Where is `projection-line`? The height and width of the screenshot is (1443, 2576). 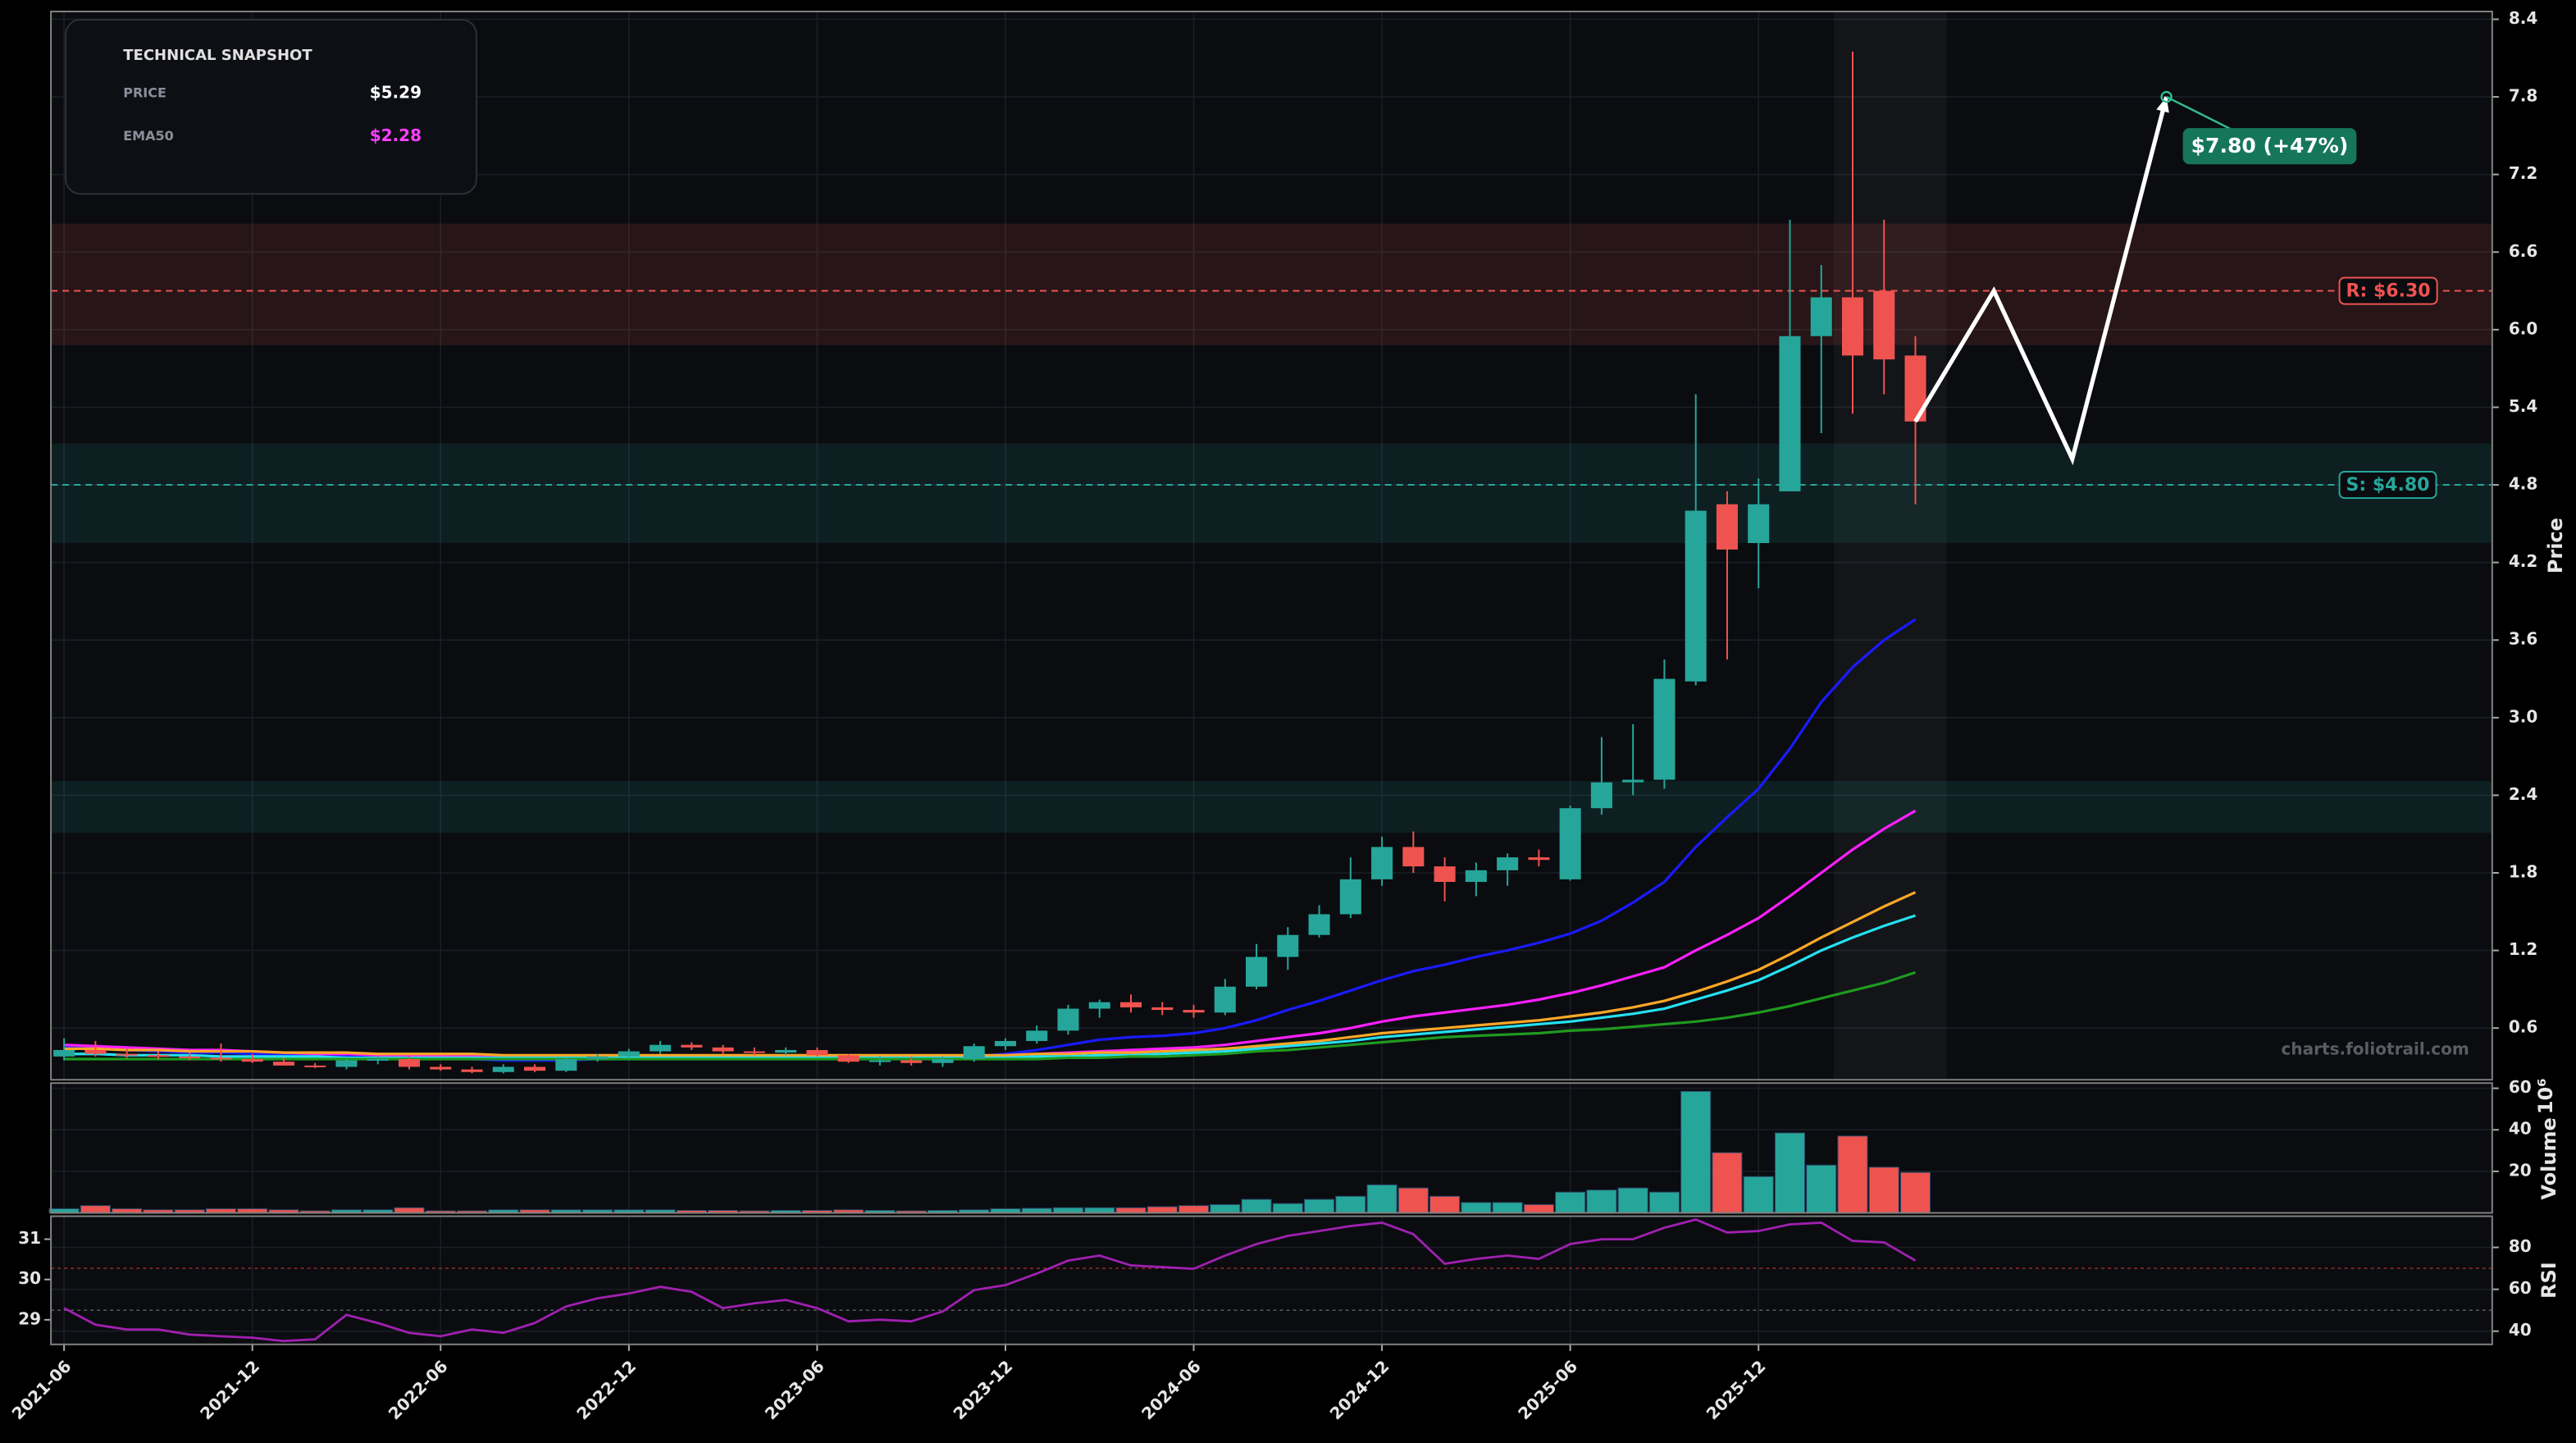 projection-line is located at coordinates (2041, 281).